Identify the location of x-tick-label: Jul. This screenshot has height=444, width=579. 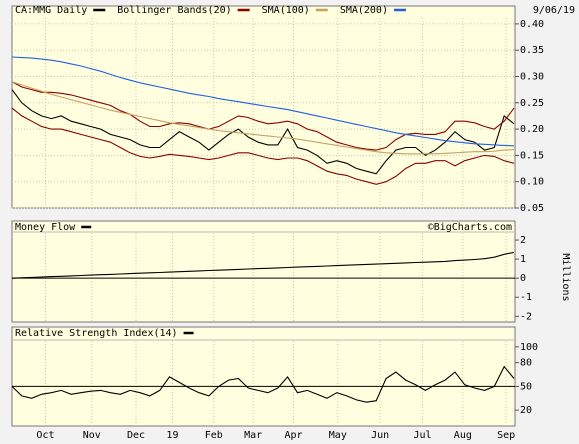
(422, 435).